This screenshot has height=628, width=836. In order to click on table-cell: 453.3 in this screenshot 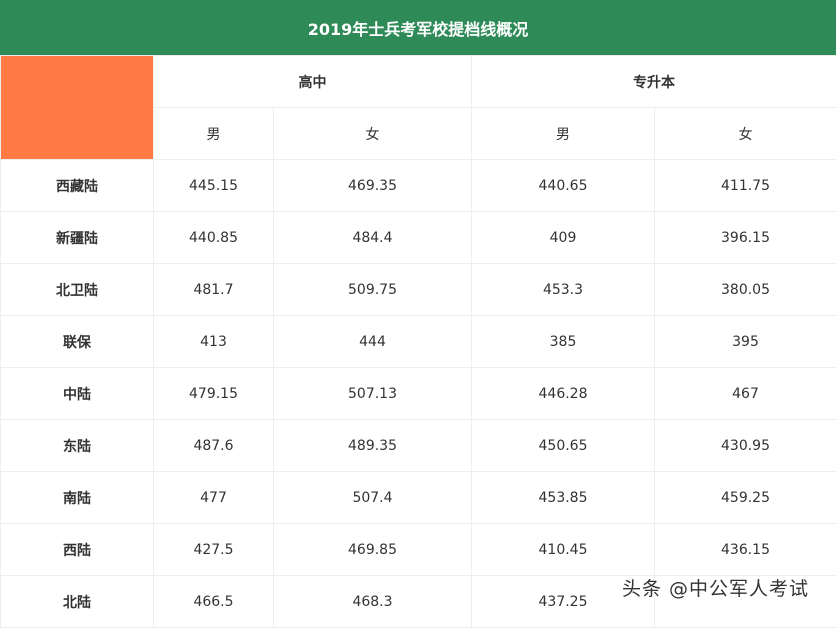, I will do `click(563, 290)`.